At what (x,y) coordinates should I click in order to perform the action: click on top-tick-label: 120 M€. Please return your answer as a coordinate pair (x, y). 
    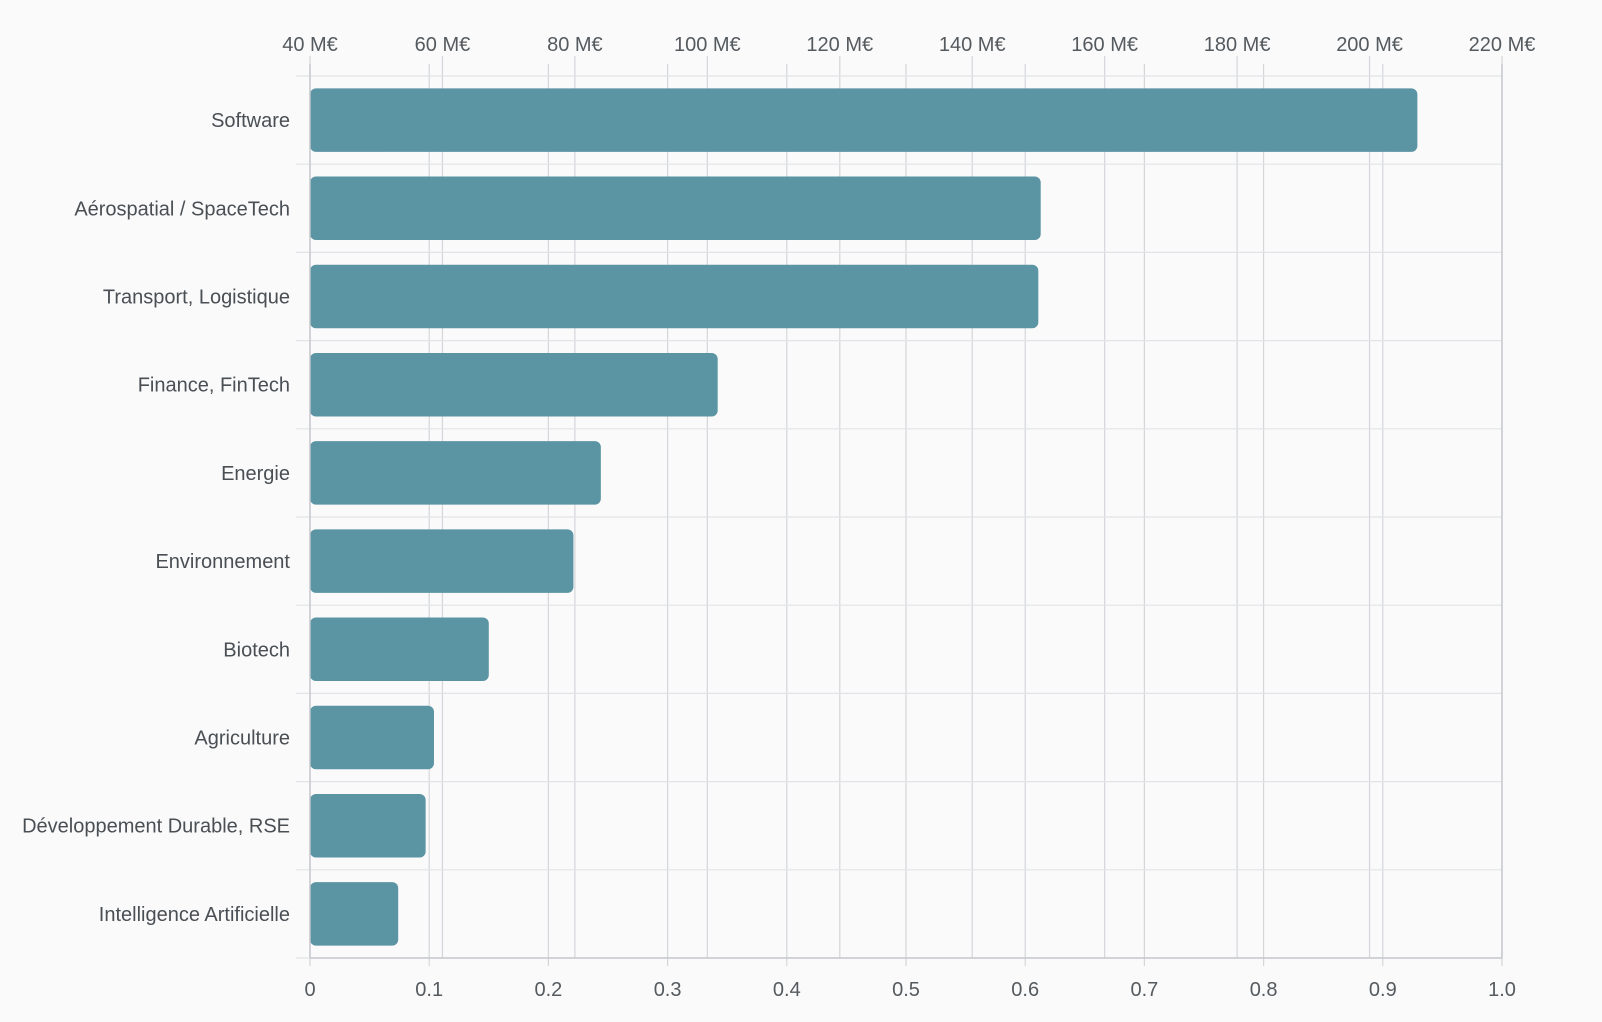
    Looking at the image, I should click on (839, 45).